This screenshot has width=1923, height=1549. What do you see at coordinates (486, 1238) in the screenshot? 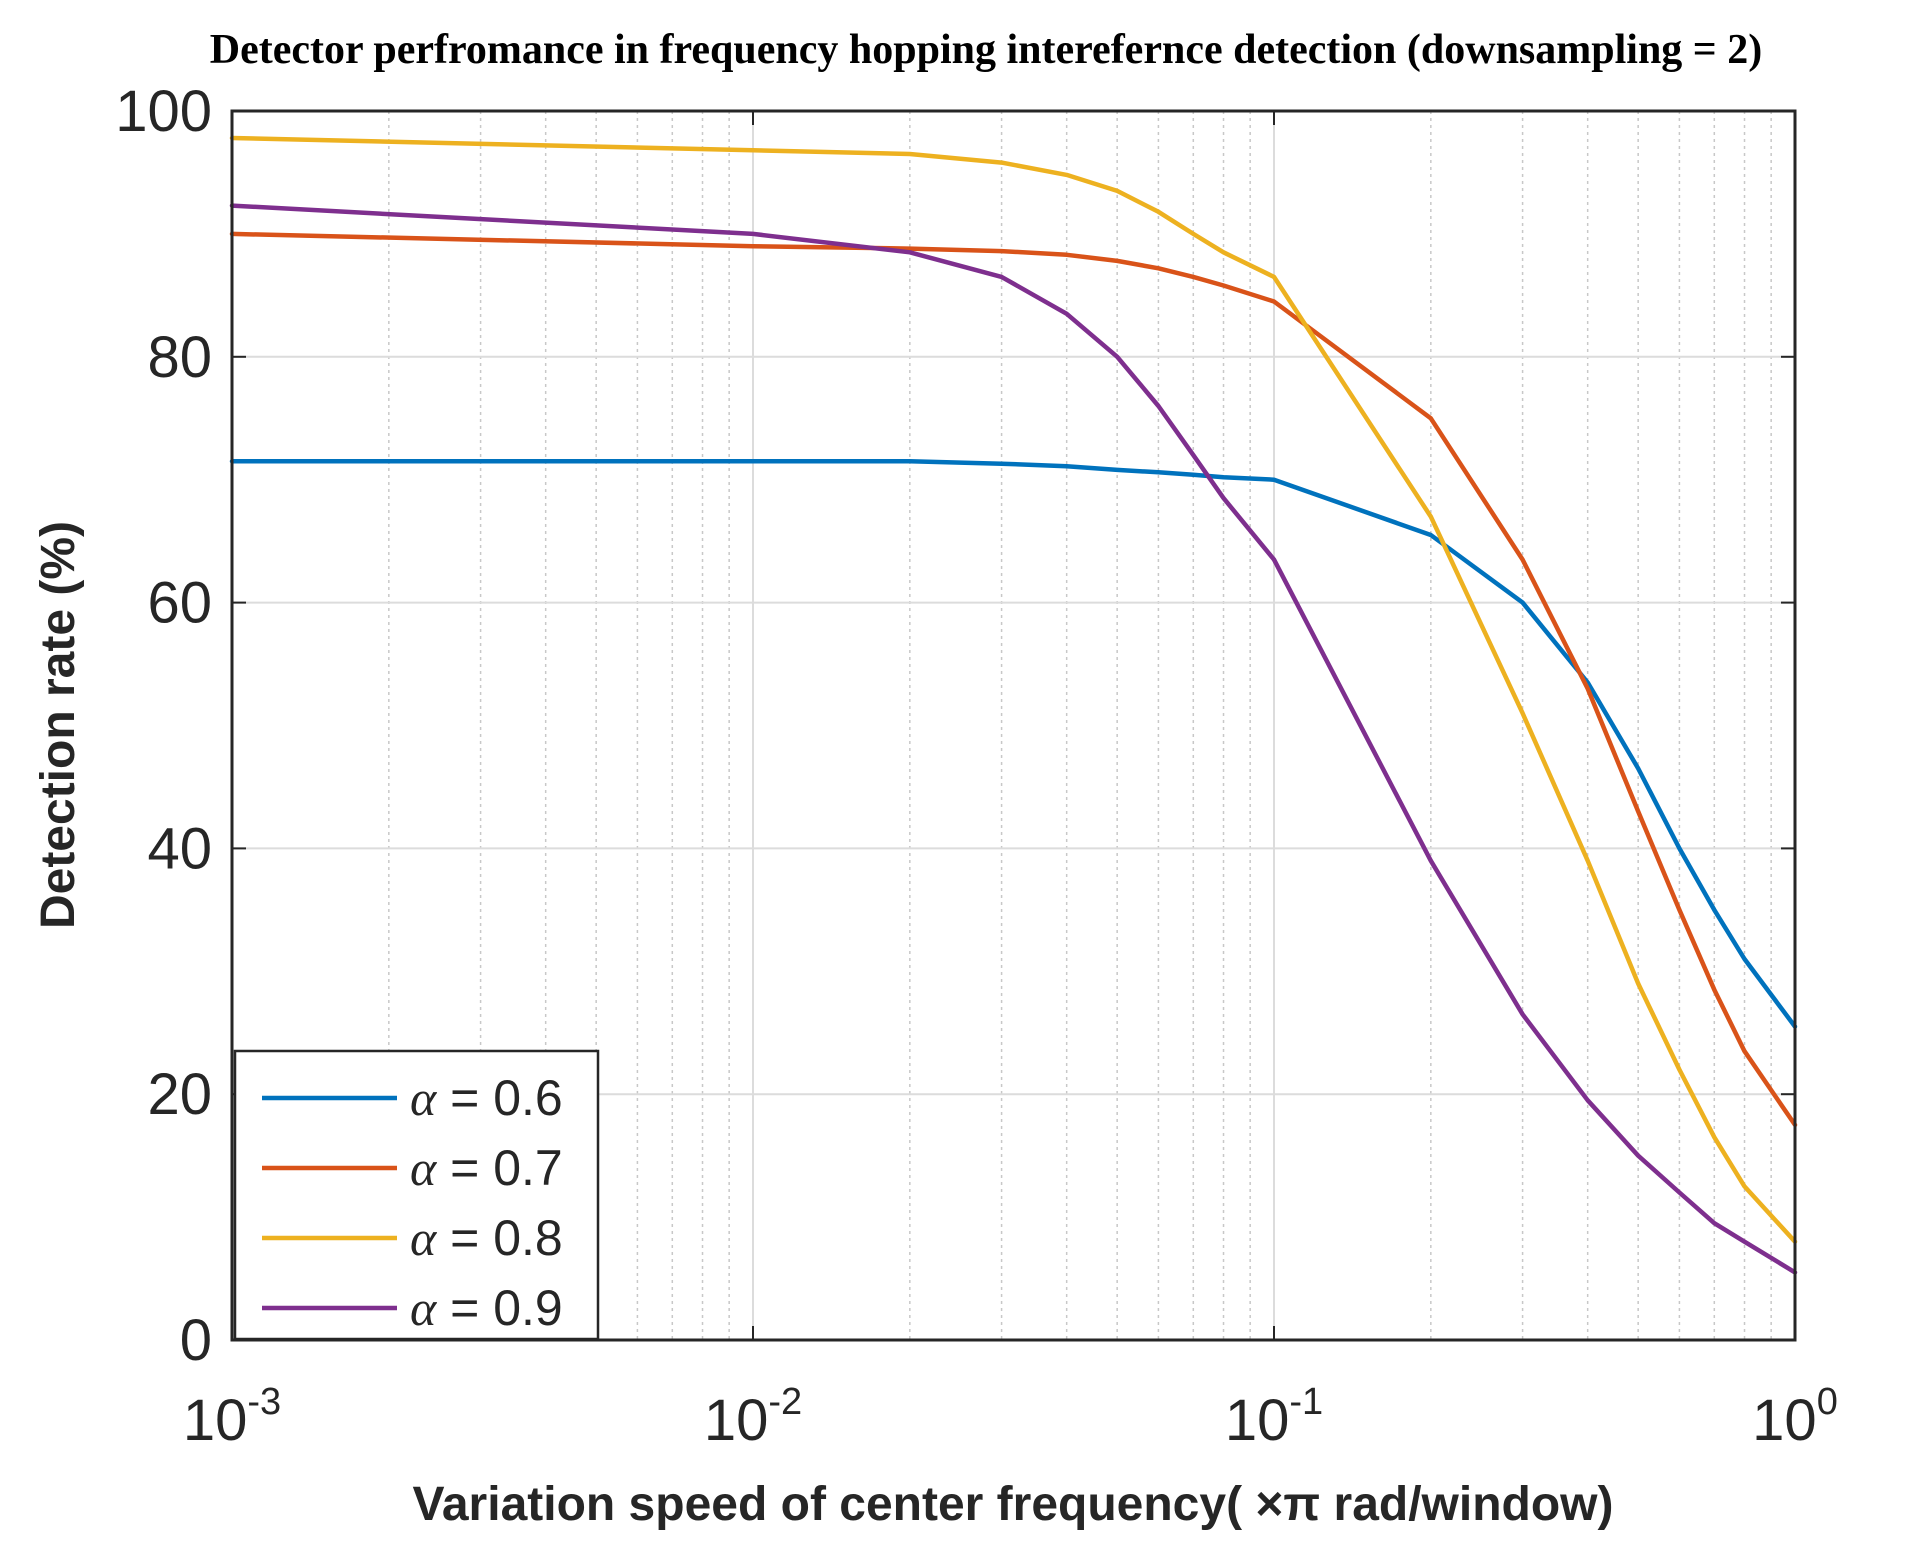
I see `legend-label: α = 0.8` at bounding box center [486, 1238].